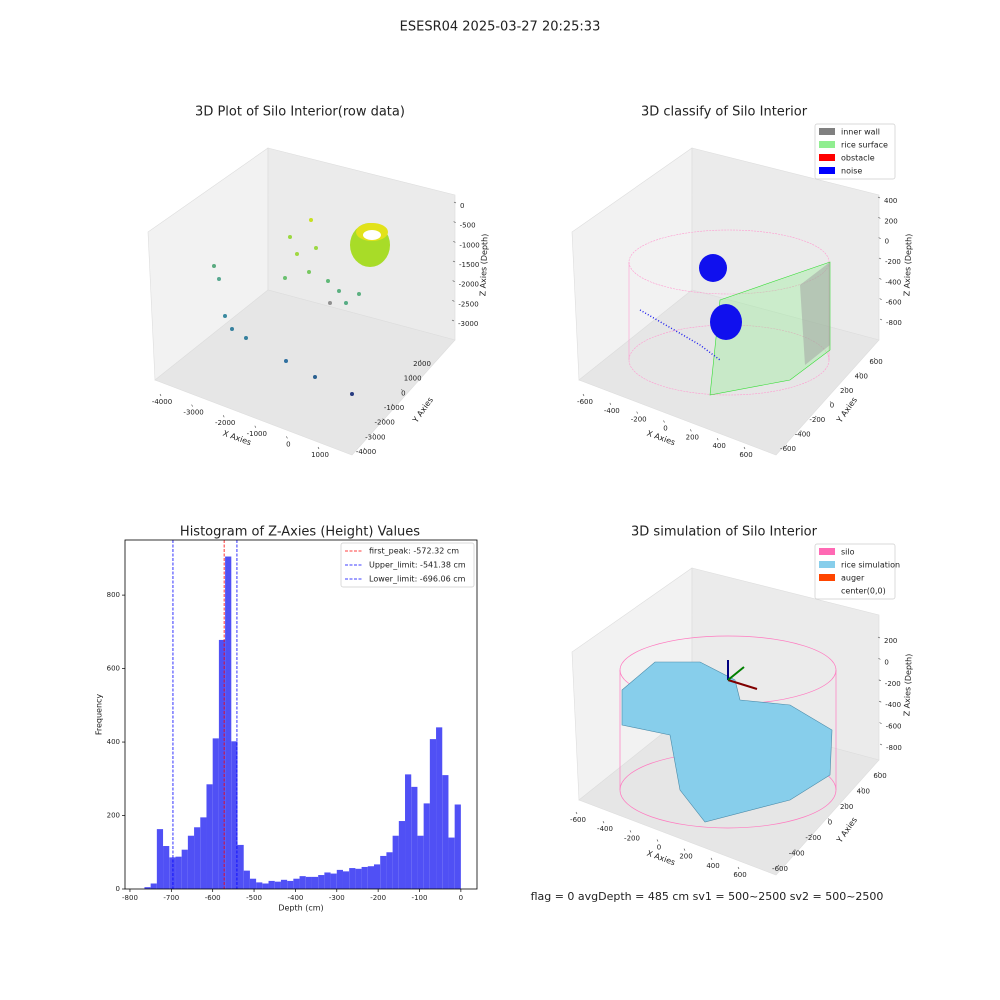  I want to click on plot4-surface, so click(728, 732).